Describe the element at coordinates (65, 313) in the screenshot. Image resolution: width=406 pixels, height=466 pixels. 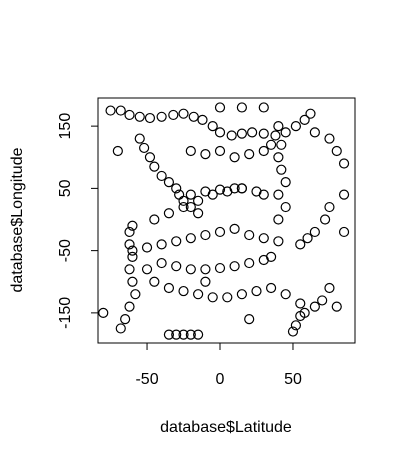
I see `y-tick-label: -150` at that location.